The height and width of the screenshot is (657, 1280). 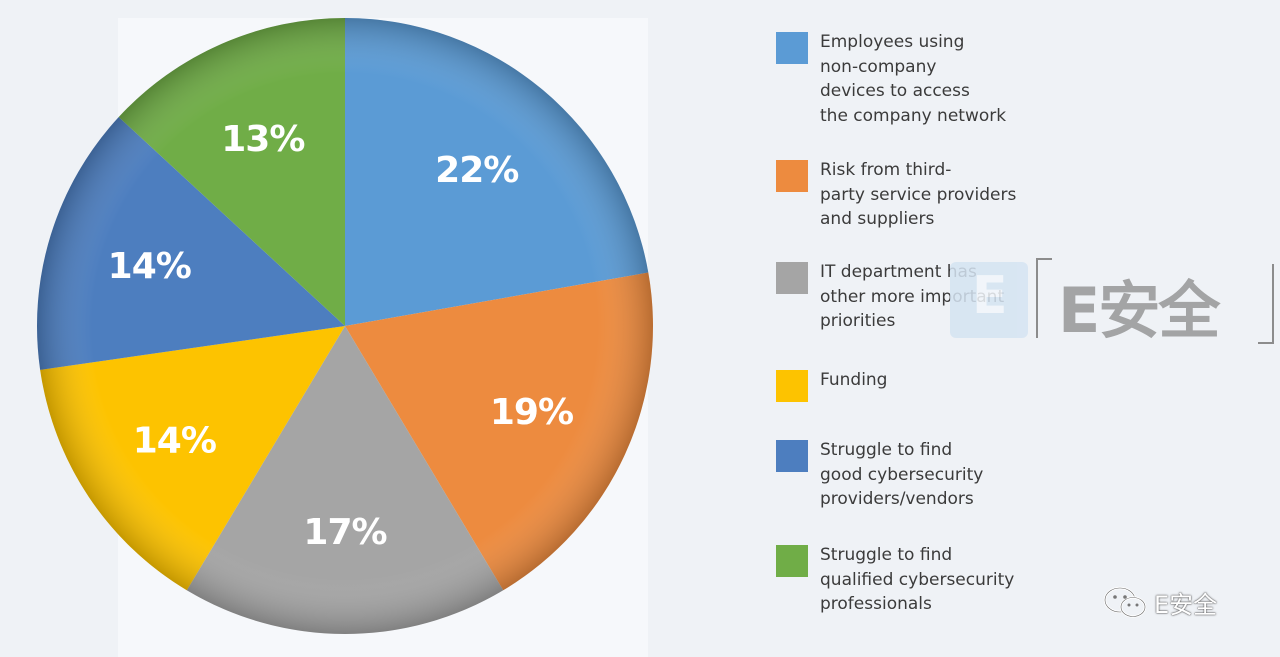 I want to click on watermark-text: E安全, so click(x=1139, y=310).